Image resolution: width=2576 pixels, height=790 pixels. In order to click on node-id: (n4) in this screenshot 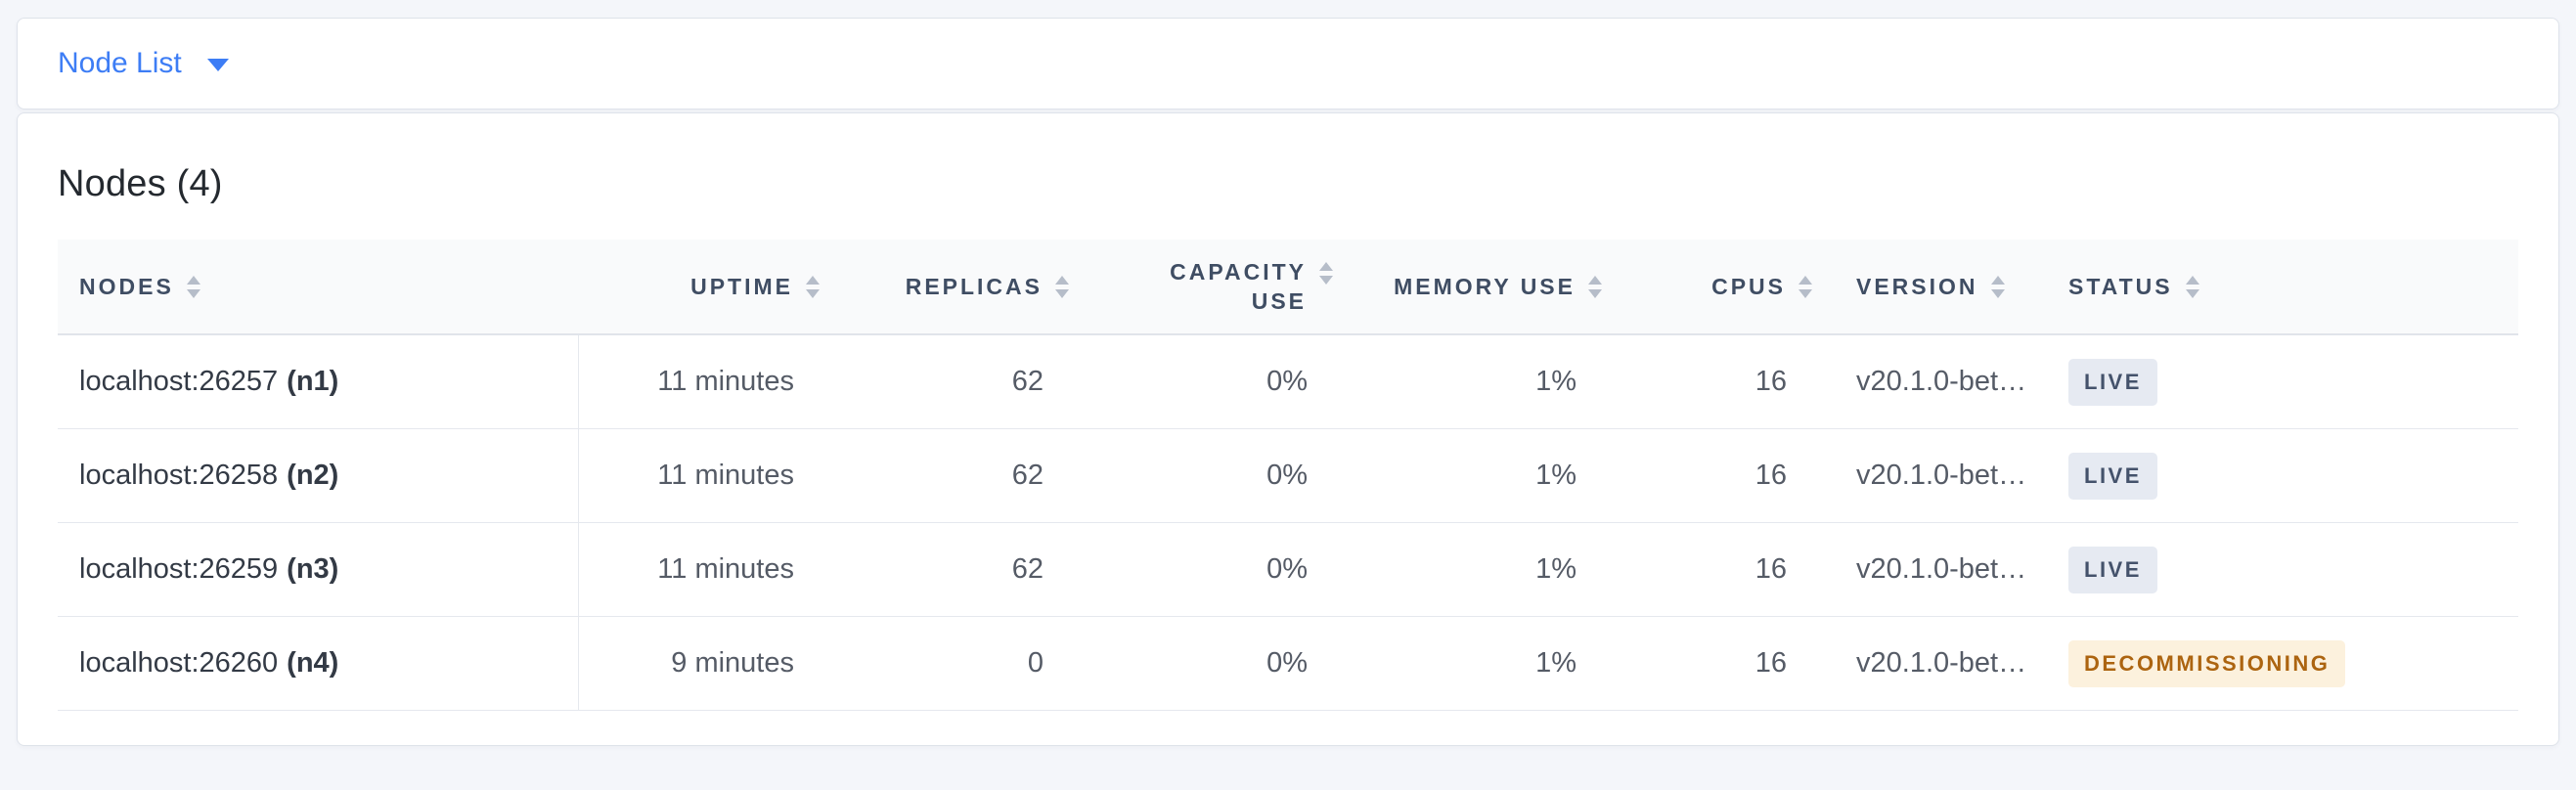, I will do `click(313, 663)`.